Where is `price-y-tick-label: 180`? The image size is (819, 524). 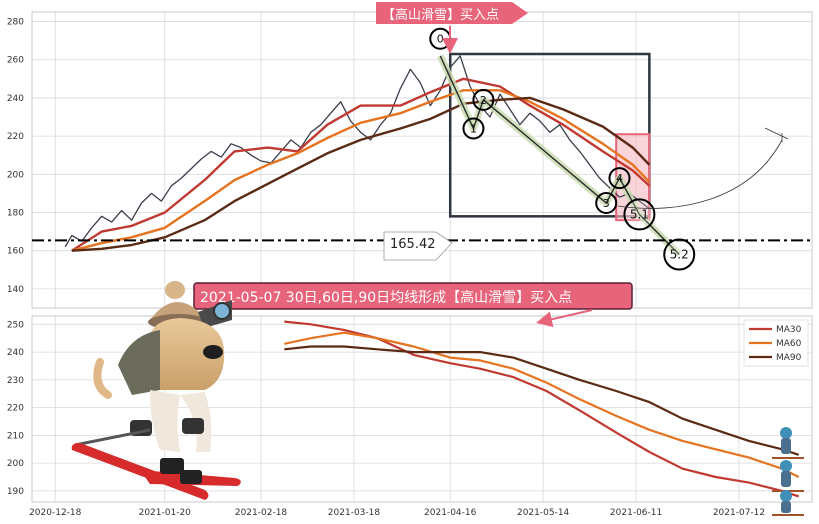
price-y-tick-label: 180 is located at coordinates (15, 214).